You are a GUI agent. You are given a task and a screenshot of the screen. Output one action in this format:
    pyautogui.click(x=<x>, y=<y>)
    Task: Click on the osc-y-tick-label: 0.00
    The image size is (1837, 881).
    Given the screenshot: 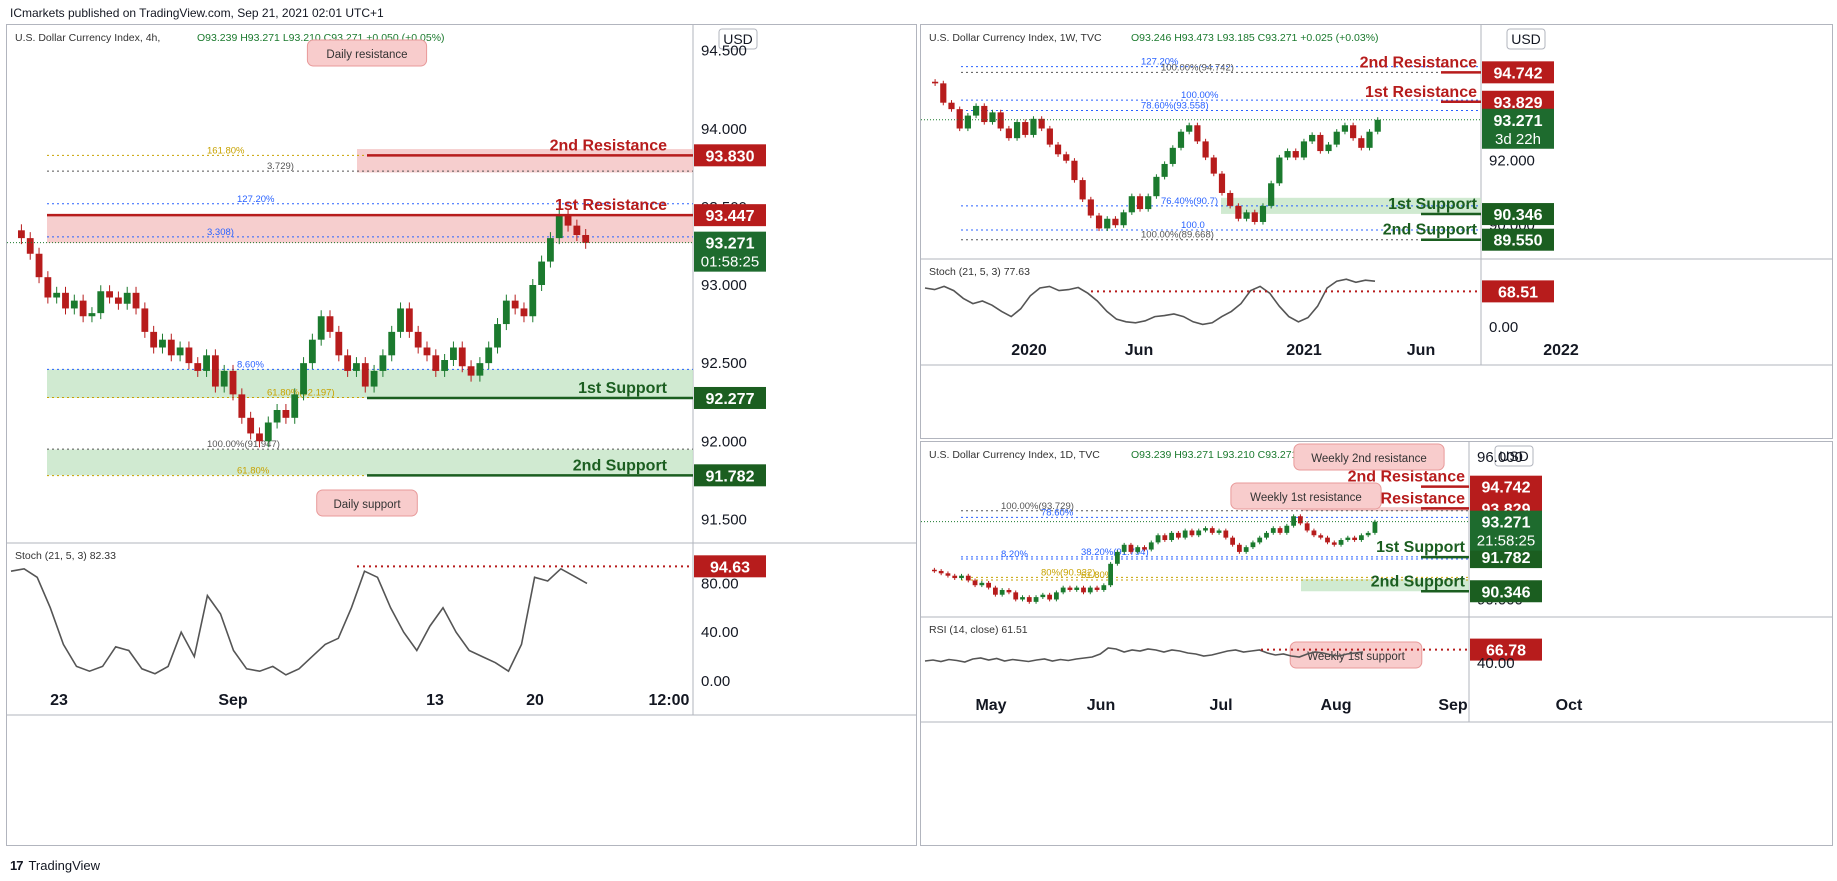 What is the action you would take?
    pyautogui.click(x=715, y=681)
    